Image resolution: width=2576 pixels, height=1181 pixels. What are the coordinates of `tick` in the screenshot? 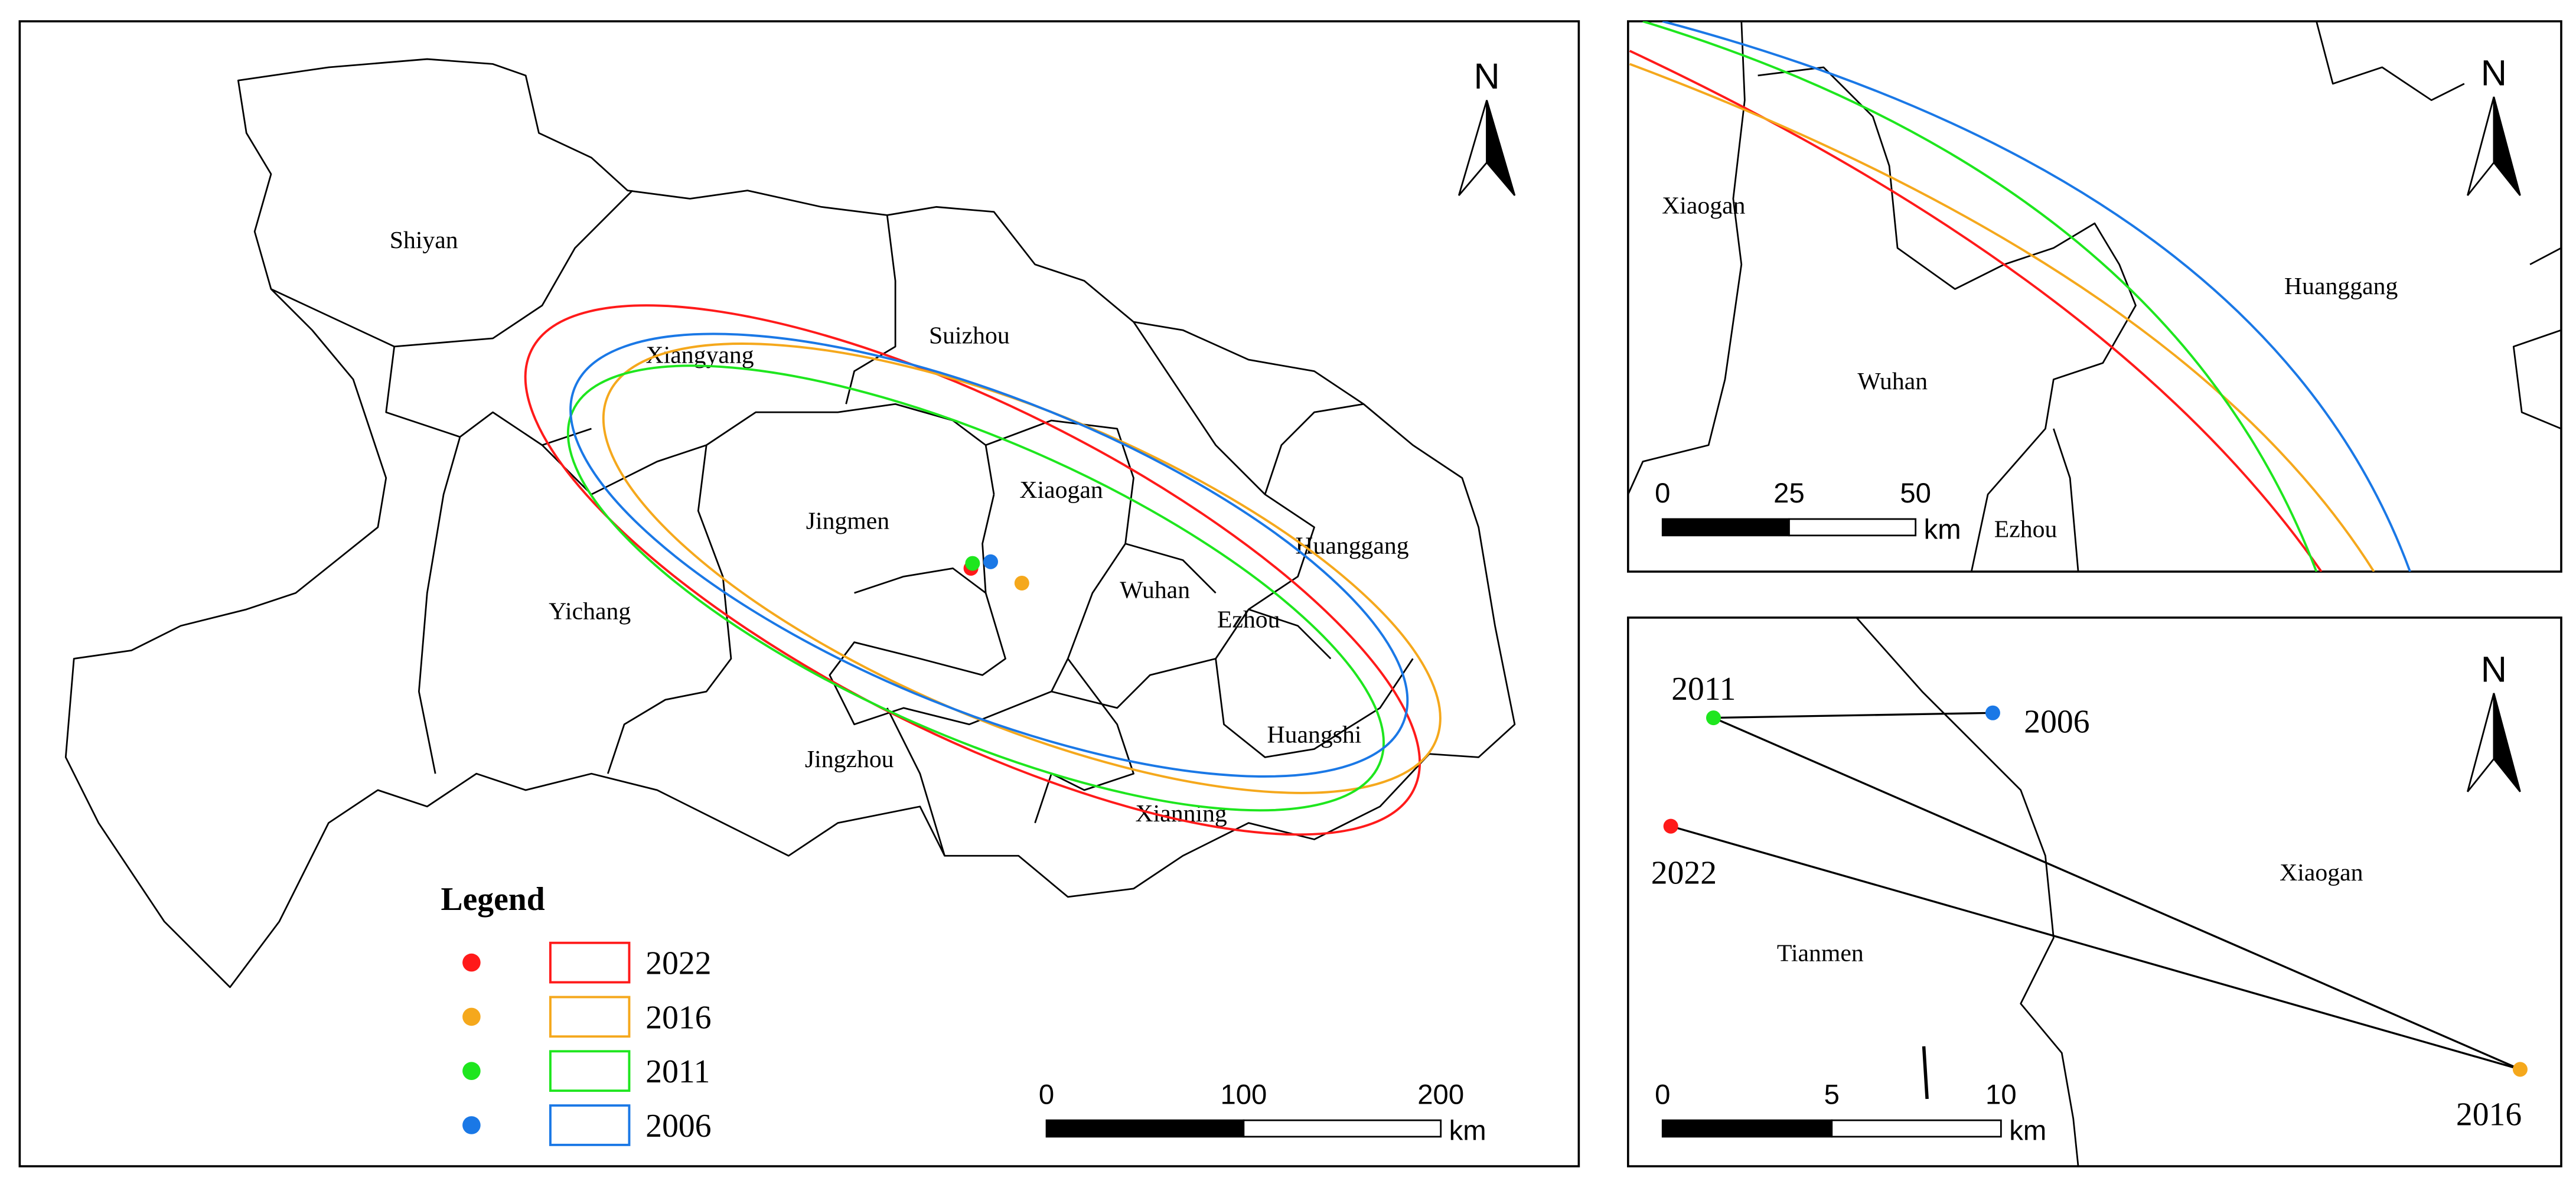 It's located at (1925, 1073).